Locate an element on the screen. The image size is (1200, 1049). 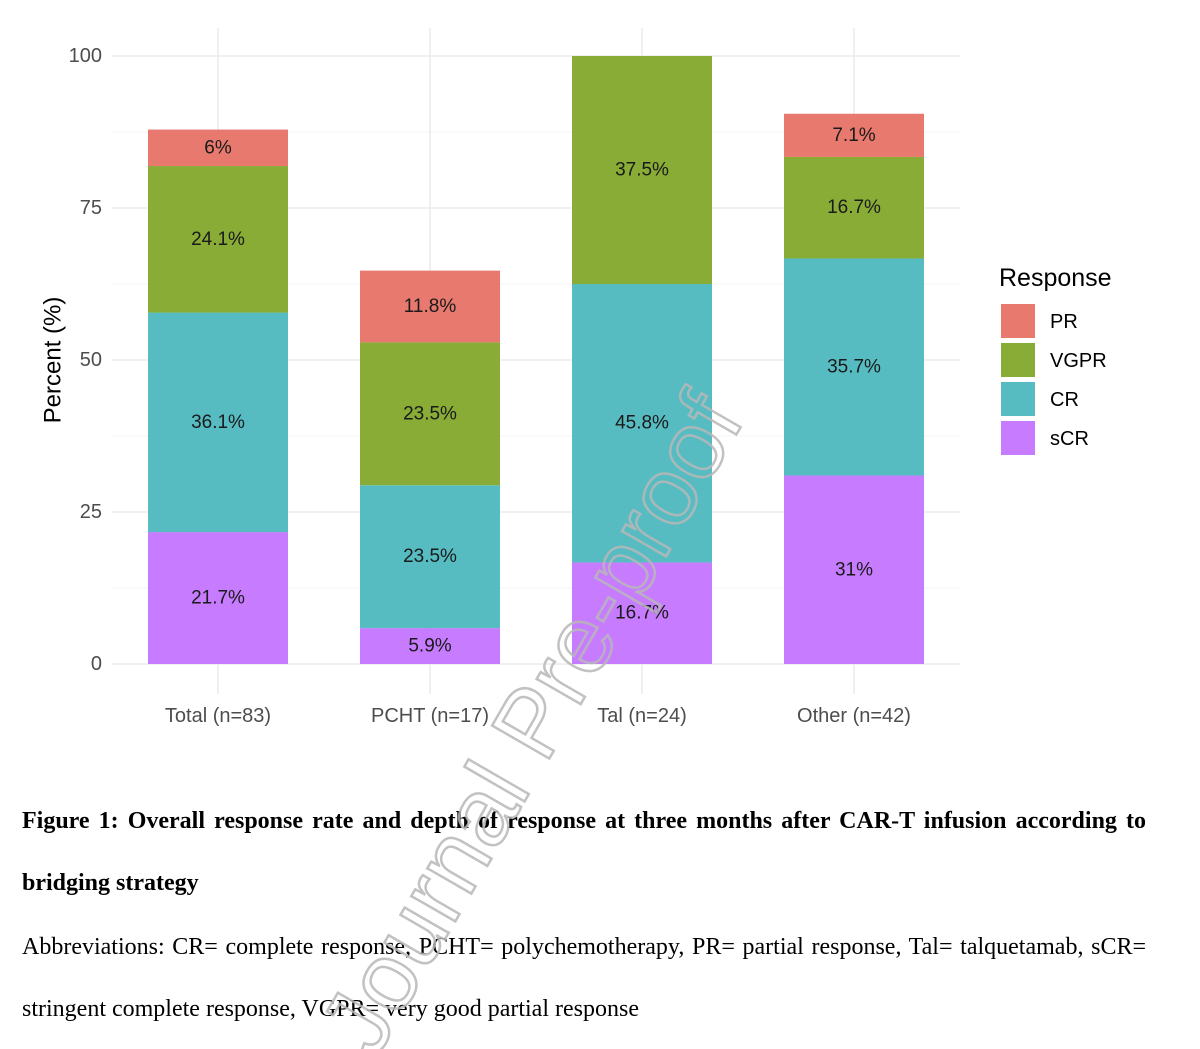
data-label: 11.8% is located at coordinates (430, 306).